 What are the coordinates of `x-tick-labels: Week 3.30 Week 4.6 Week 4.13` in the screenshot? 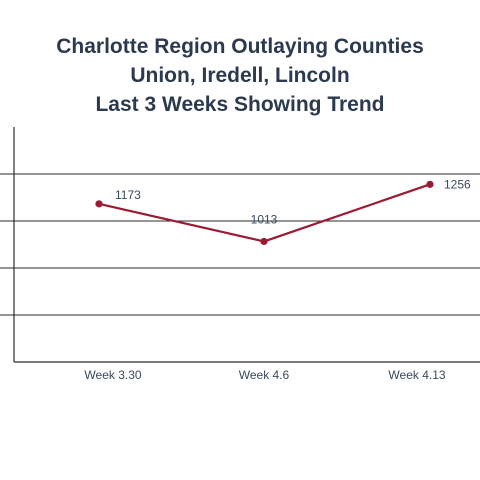 It's located at (264, 375).